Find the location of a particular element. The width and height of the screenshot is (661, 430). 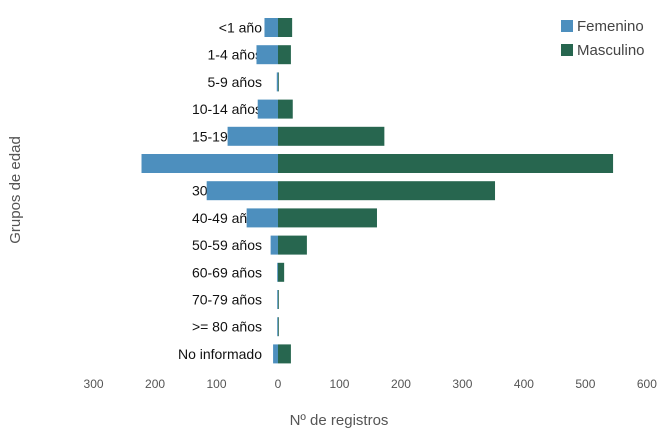

legend-swatch-femenino is located at coordinates (567, 26).